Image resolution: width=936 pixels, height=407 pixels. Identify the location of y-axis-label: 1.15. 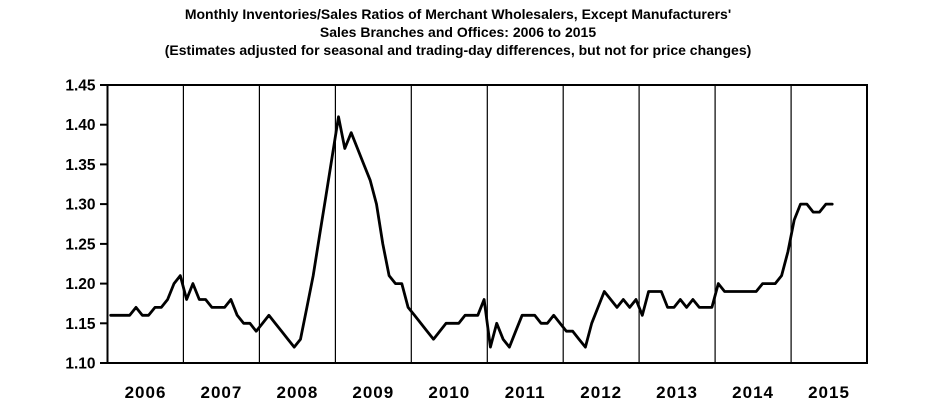
(80, 324).